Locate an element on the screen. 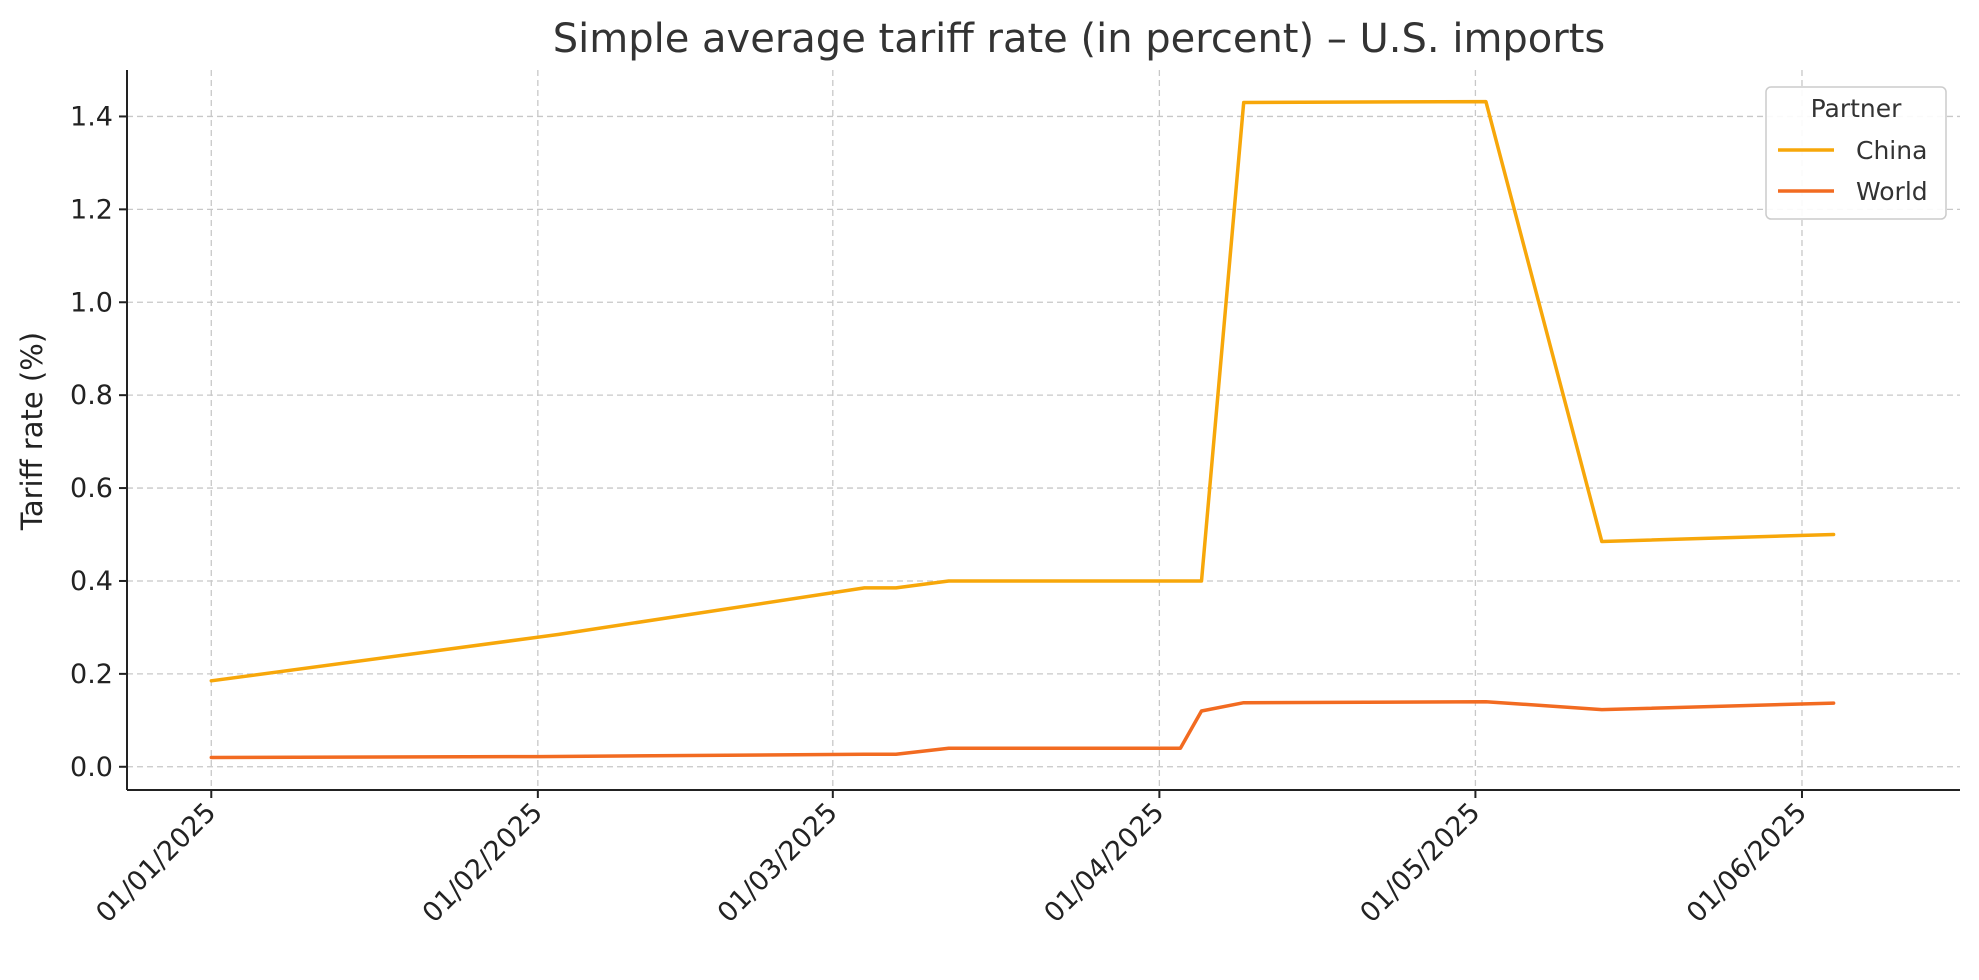 The width and height of the screenshot is (1979, 980). series-line-world is located at coordinates (1022, 729).